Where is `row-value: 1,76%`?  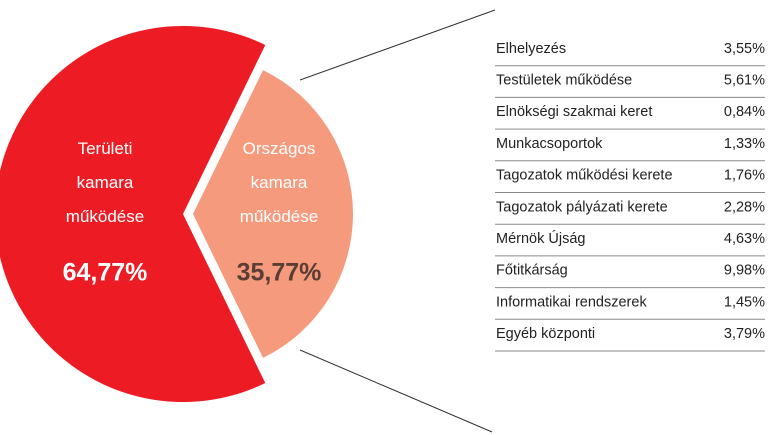
row-value: 1,76% is located at coordinates (744, 176).